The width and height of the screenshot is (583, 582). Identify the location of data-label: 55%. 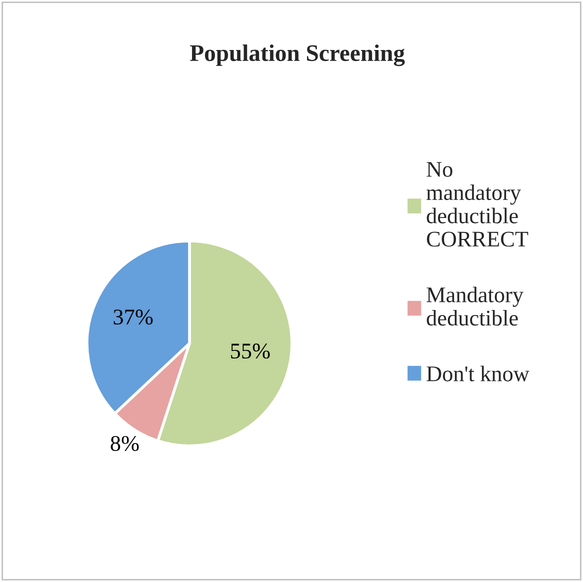
(250, 351).